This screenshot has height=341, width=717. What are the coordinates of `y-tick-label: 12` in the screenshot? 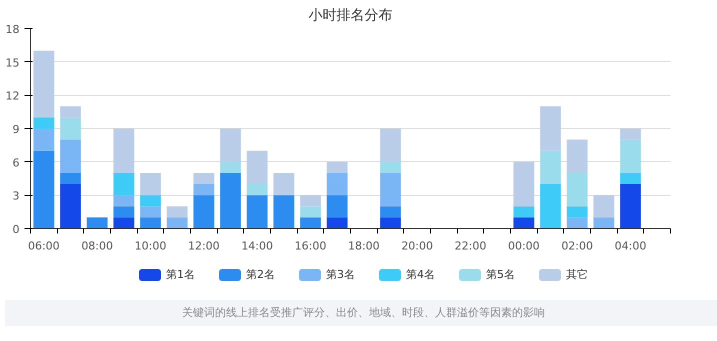 It's located at (13, 96).